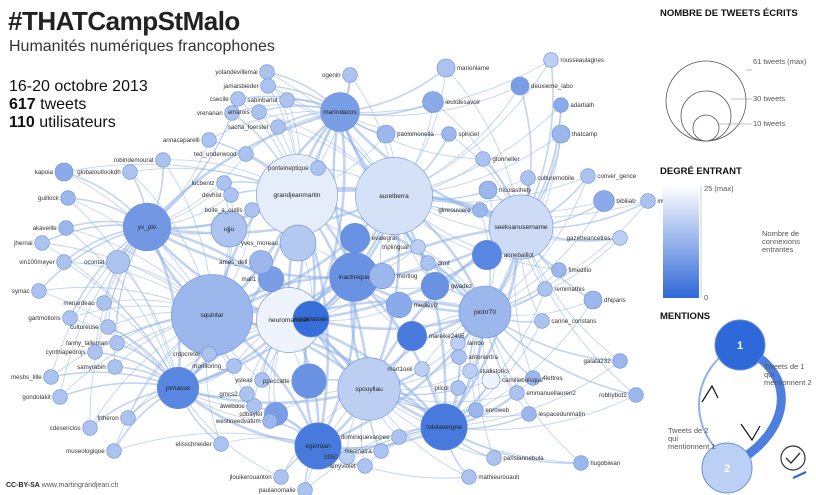 The width and height of the screenshot is (816, 495). What do you see at coordinates (444, 427) in the screenshot?
I see `node-ndelavergne` at bounding box center [444, 427].